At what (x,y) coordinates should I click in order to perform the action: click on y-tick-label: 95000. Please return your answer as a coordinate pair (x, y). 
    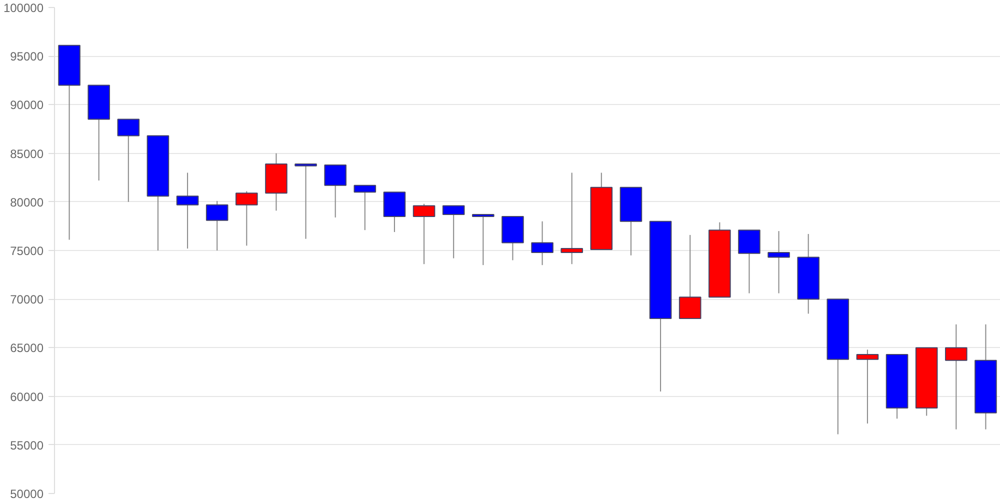
    Looking at the image, I should click on (27, 57).